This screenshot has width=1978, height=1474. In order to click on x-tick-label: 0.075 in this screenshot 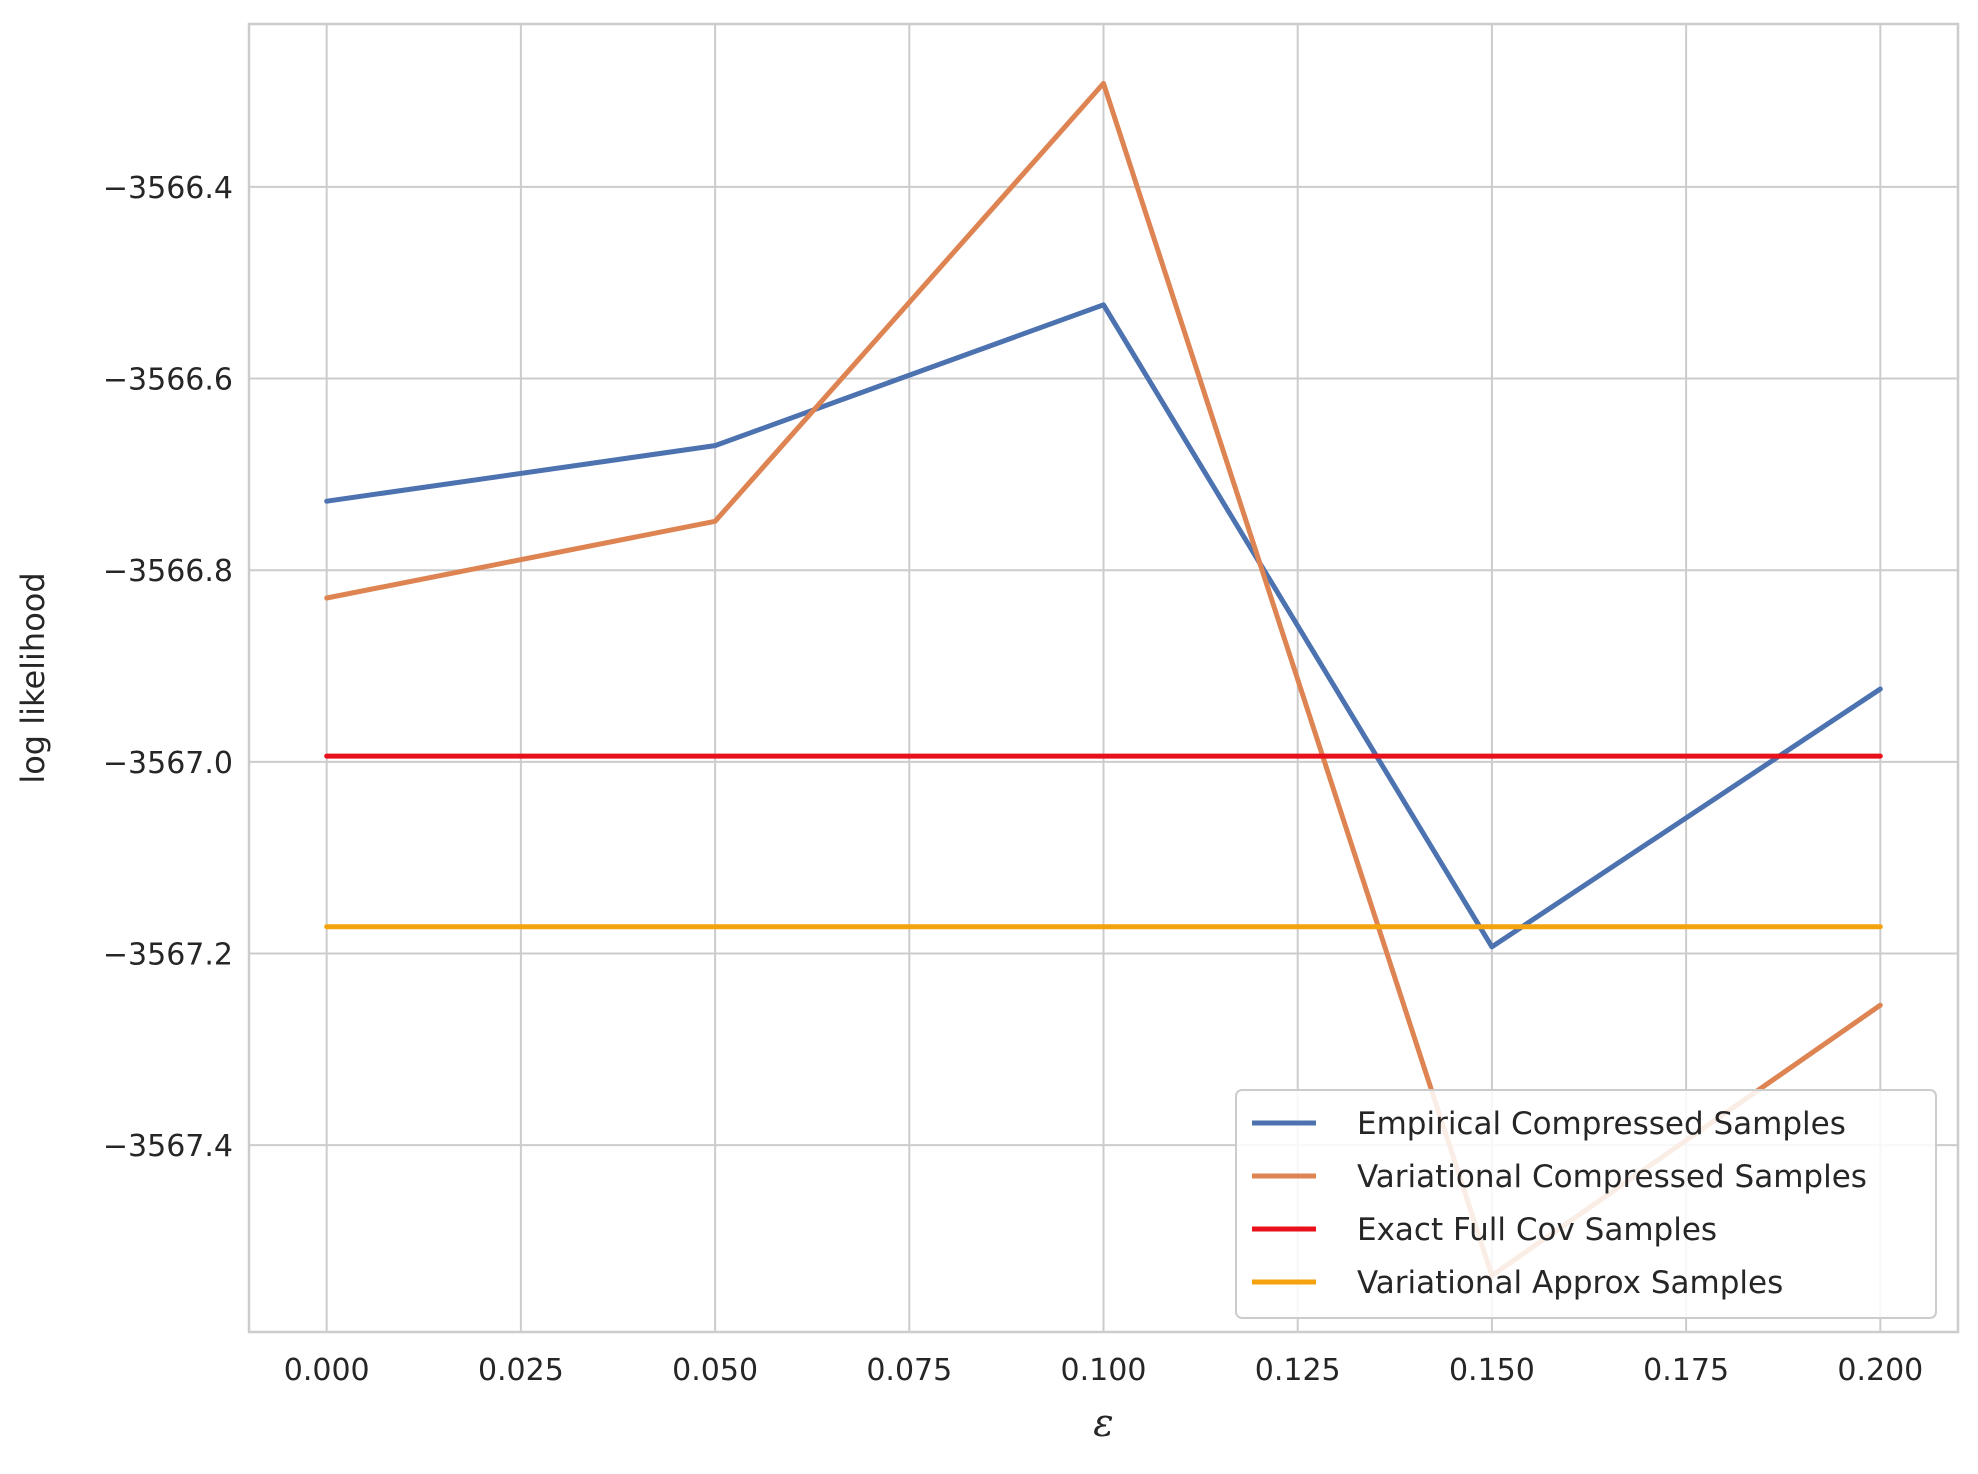, I will do `click(909, 1370)`.